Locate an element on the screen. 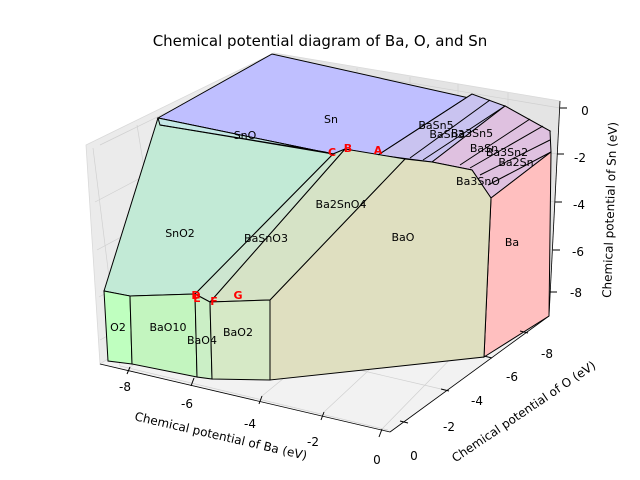  region-label-basn5: BaSn5 is located at coordinates (435, 125).